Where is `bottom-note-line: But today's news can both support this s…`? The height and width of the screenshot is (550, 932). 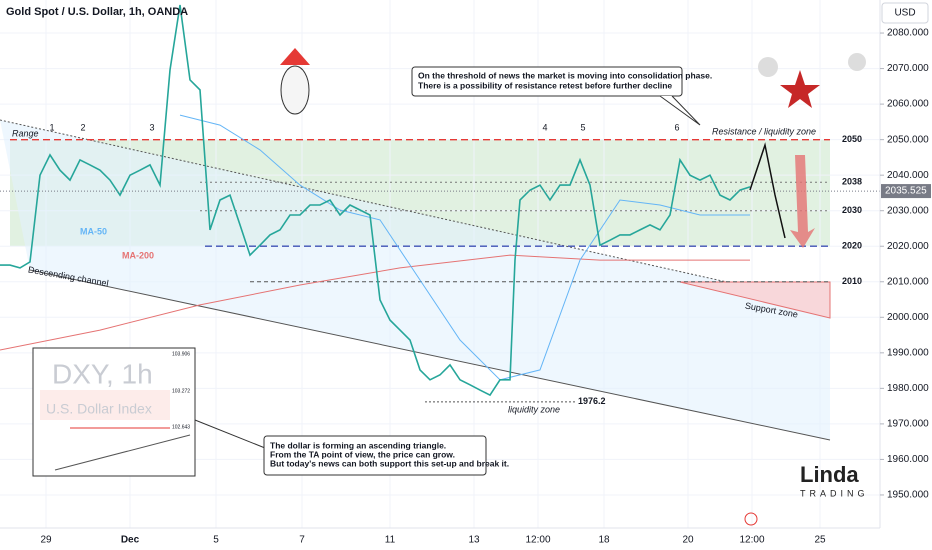
bottom-note-line: But today's news can both support this s… is located at coordinates (389, 463).